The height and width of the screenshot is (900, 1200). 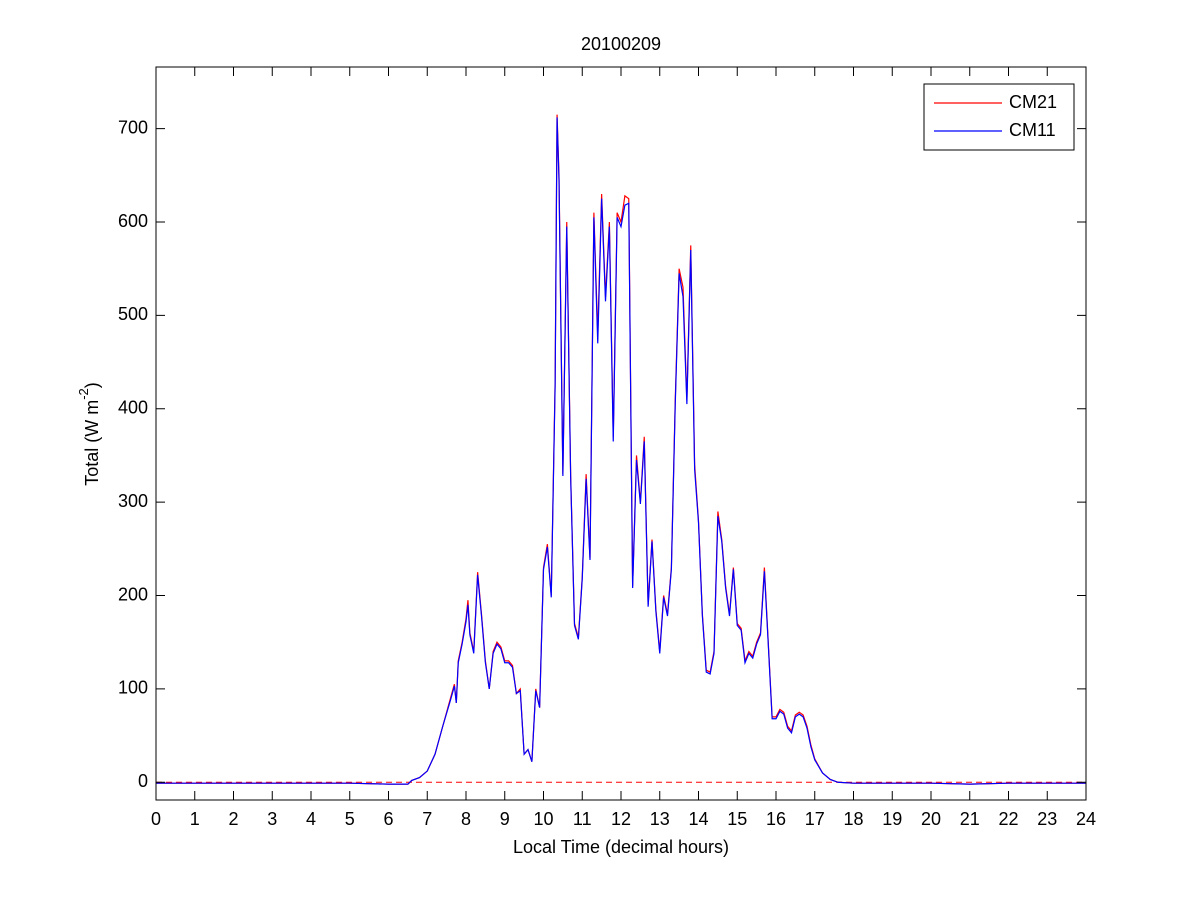 What do you see at coordinates (233, 819) in the screenshot?
I see `x-tick-label: 2` at bounding box center [233, 819].